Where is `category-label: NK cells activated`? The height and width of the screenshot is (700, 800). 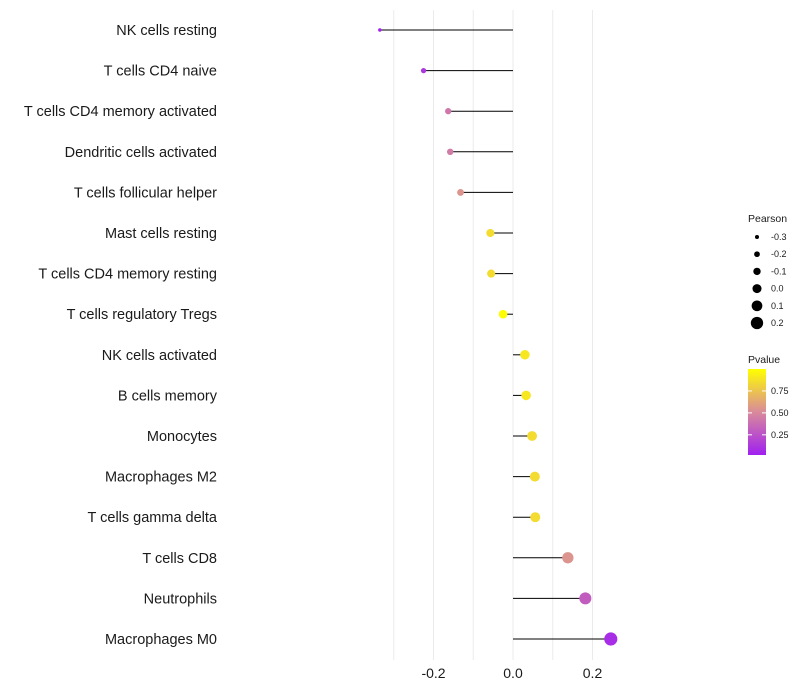 category-label: NK cells activated is located at coordinates (159, 356).